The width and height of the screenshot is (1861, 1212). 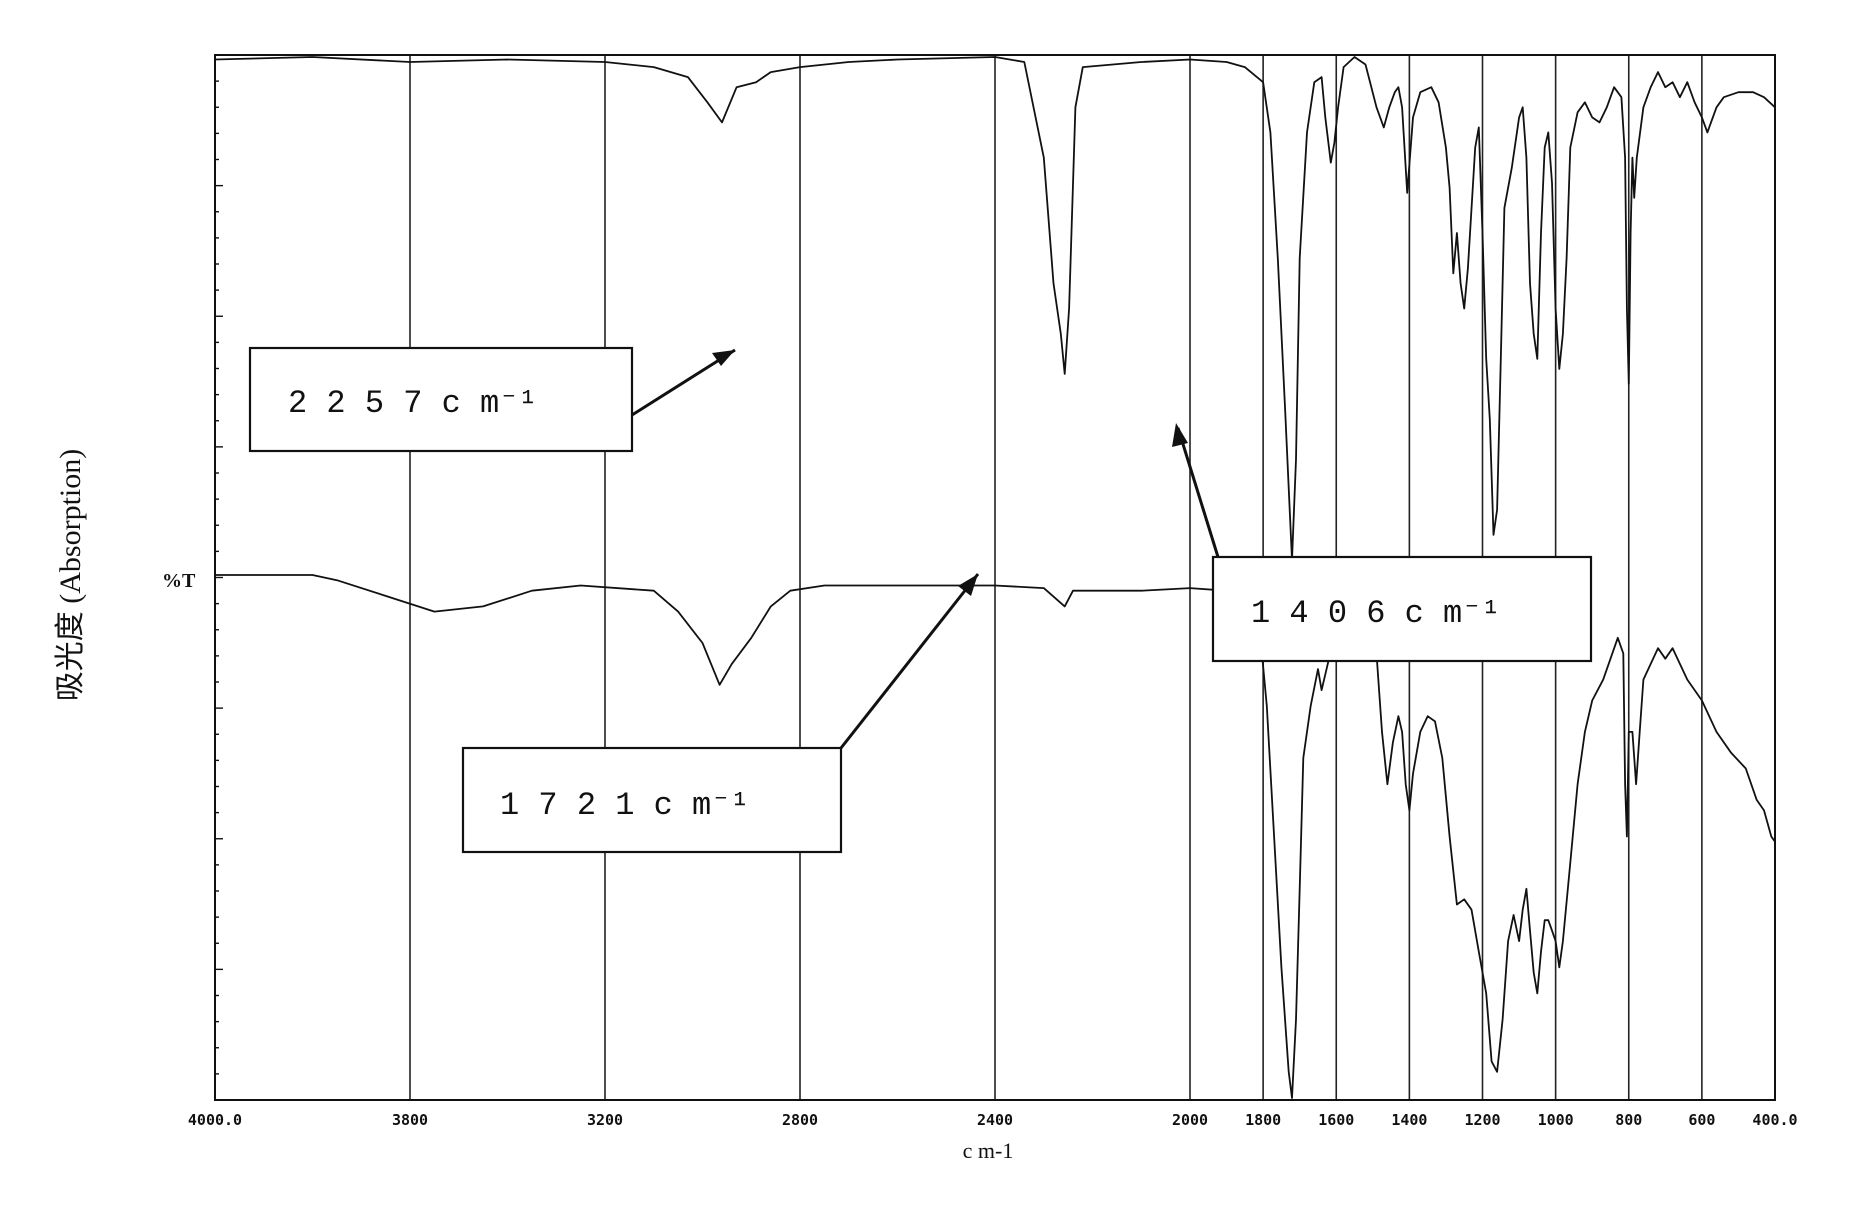 What do you see at coordinates (70, 575) in the screenshot?
I see `y-axis-label: 吸光度 (Absorption)` at bounding box center [70, 575].